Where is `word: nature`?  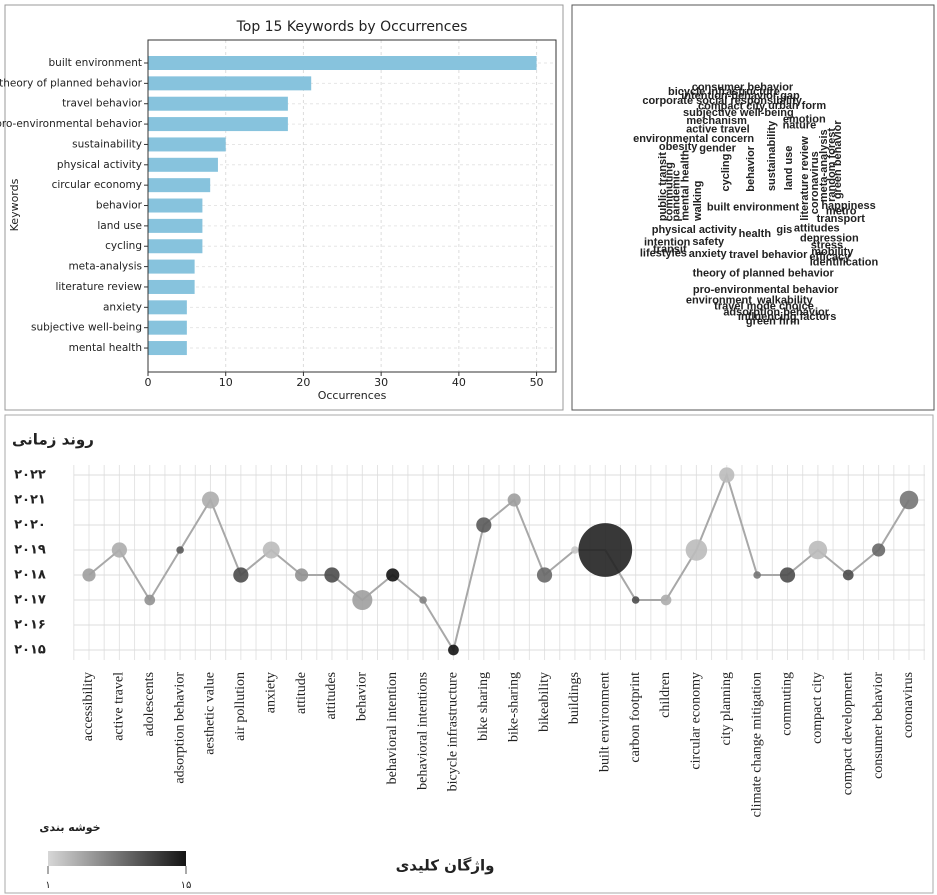 word: nature is located at coordinates (800, 126).